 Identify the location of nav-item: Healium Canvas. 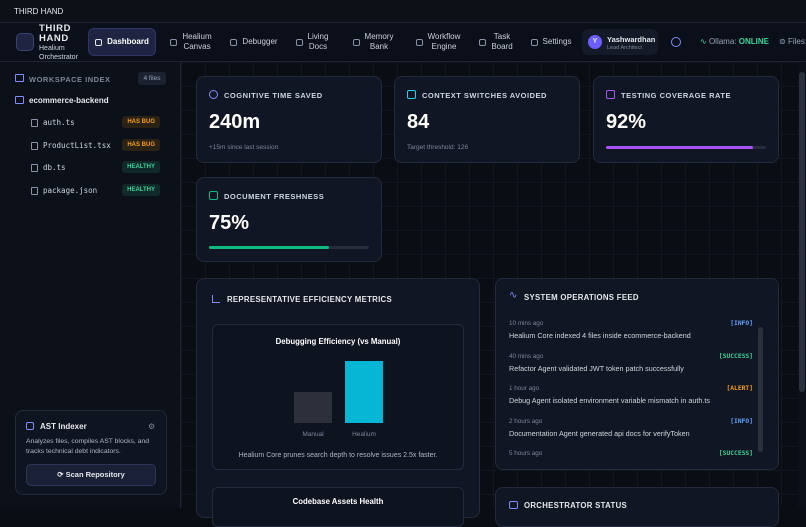
(191, 42).